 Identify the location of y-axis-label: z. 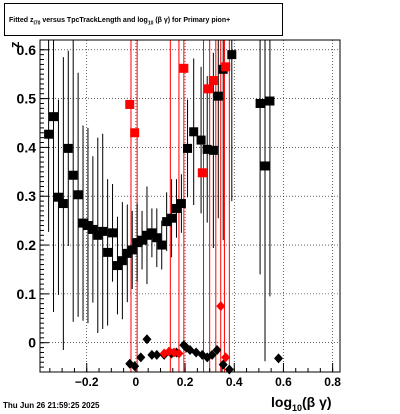
(14, 45).